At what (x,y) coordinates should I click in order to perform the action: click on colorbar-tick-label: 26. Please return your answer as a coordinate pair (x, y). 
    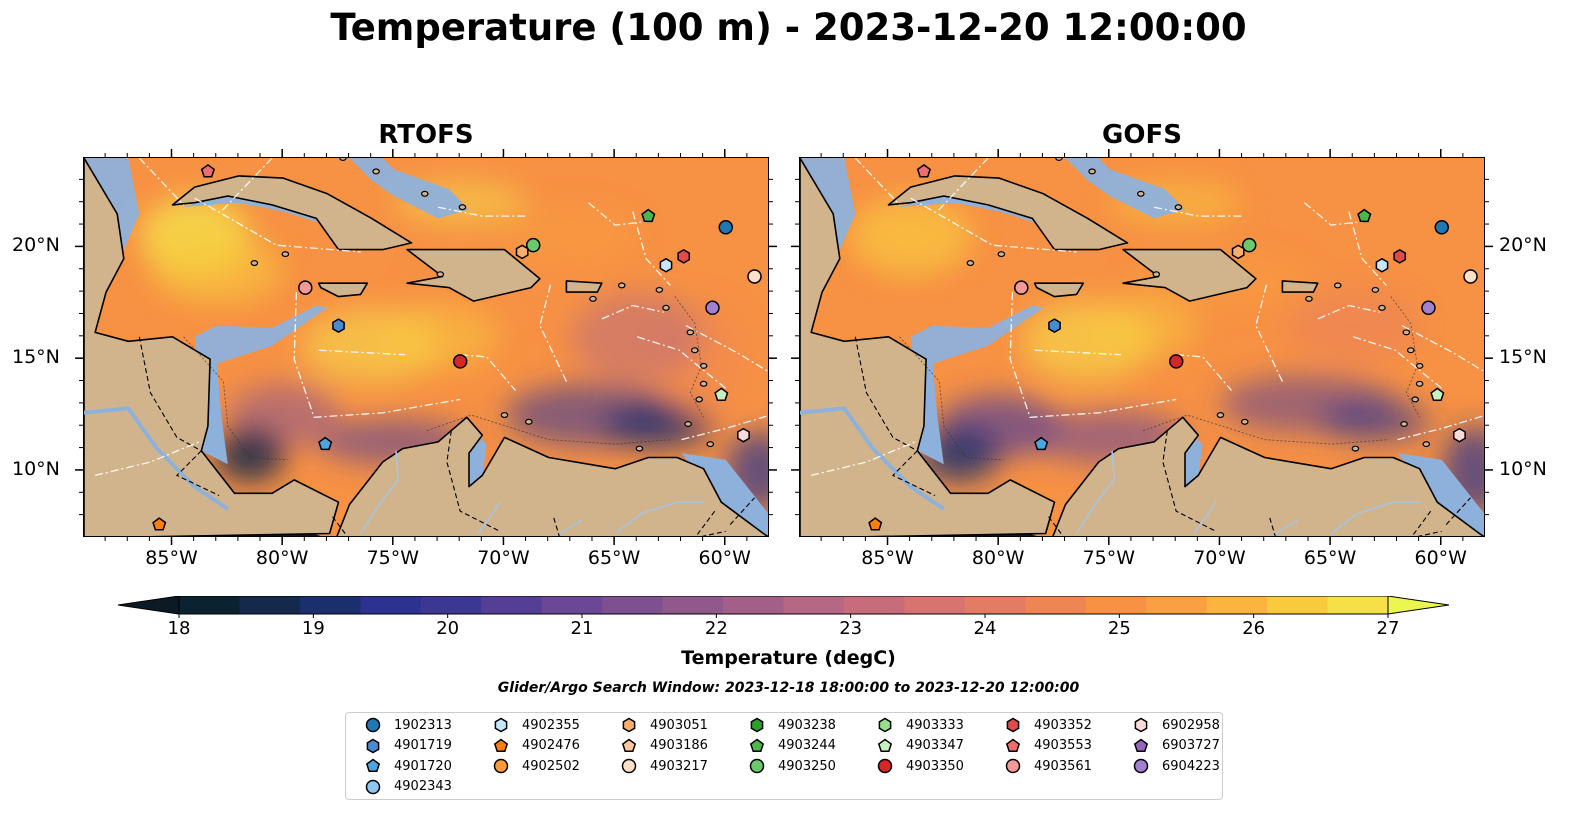
    Looking at the image, I should click on (1254, 628).